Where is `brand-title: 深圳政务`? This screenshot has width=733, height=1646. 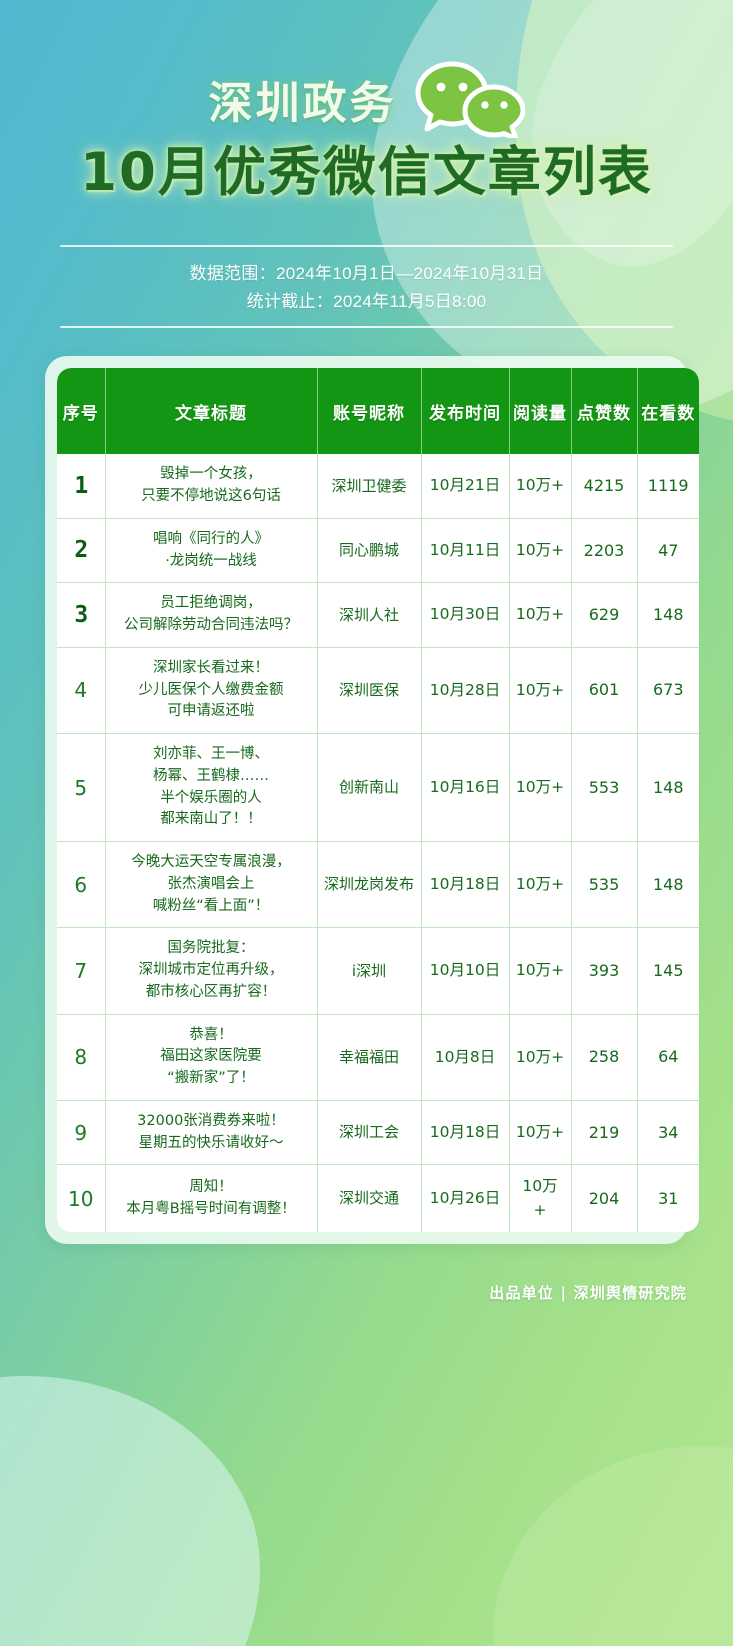 brand-title: 深圳政务 is located at coordinates (302, 103).